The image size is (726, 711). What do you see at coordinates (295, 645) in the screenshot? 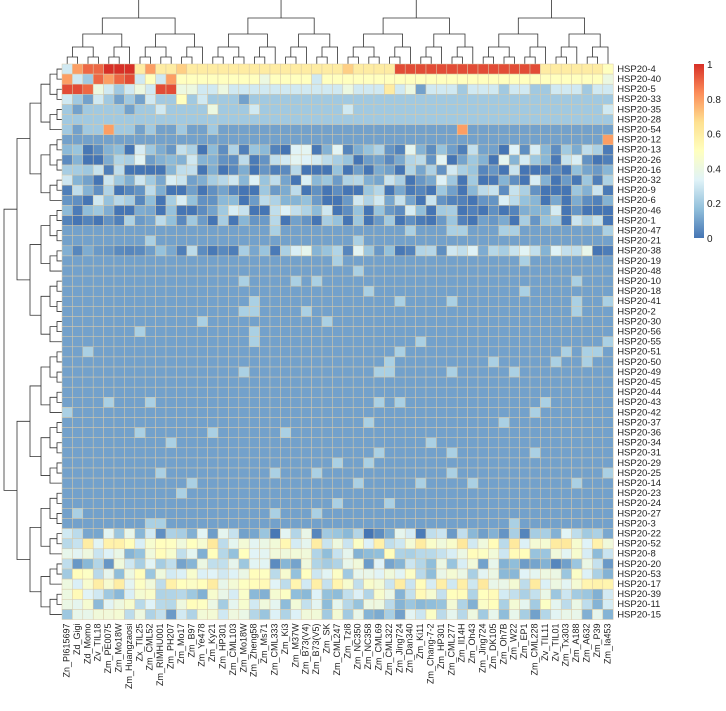
I see `column-label: Zm_M37W` at bounding box center [295, 645].